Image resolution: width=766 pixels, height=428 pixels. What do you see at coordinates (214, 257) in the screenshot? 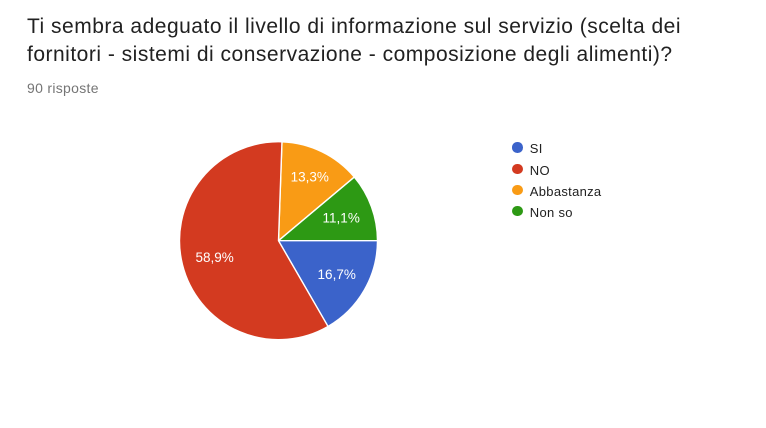
I see `svg-text: 58,9%` at bounding box center [214, 257].